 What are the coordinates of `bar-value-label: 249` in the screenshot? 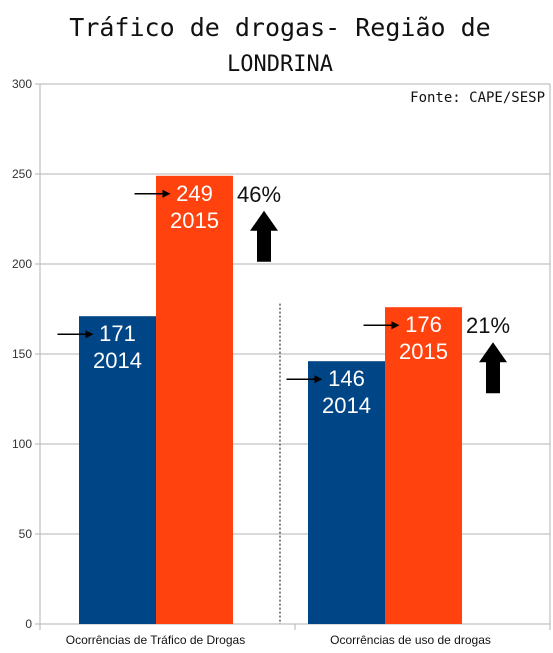 It's located at (194, 193).